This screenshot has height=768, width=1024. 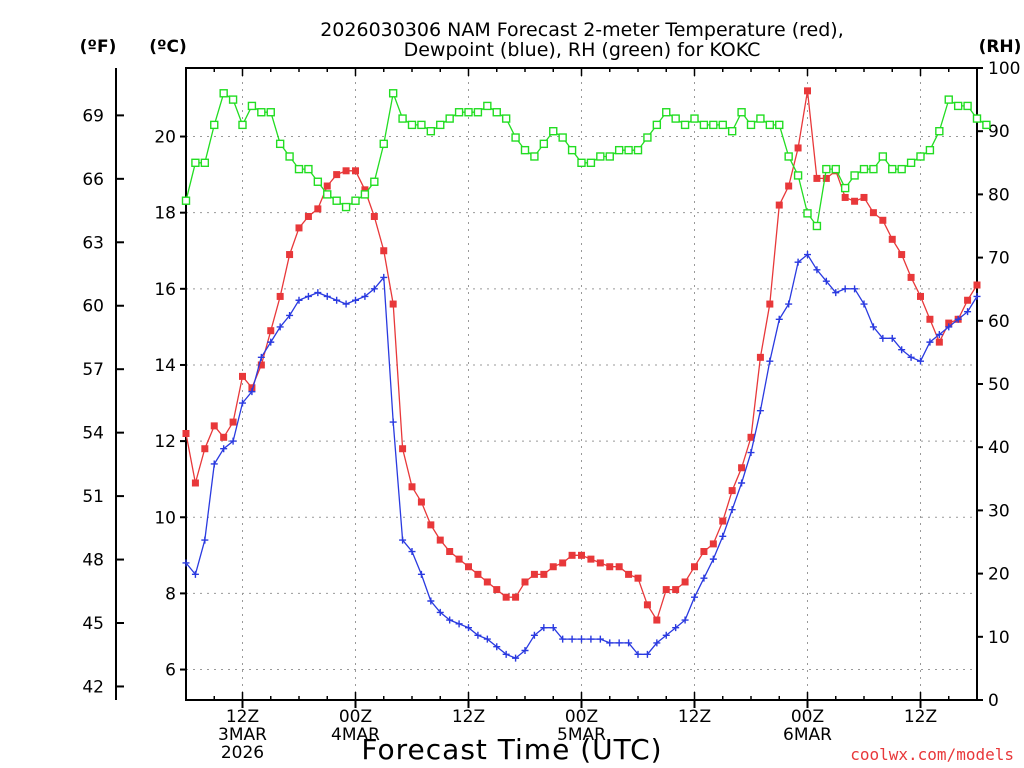 I want to click on fahrenheit-tick-label: 57, so click(x=93, y=370).